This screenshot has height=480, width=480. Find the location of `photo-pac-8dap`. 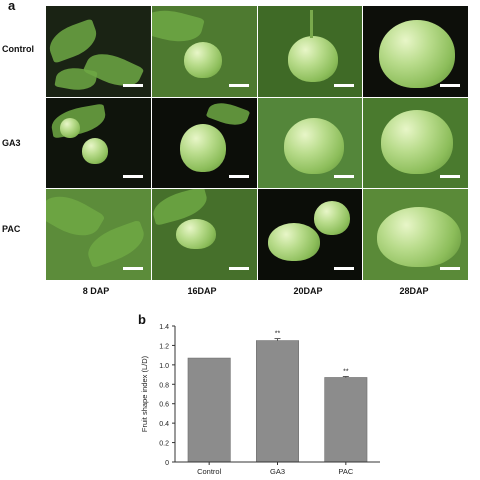

photo-pac-8dap is located at coordinates (98, 234).